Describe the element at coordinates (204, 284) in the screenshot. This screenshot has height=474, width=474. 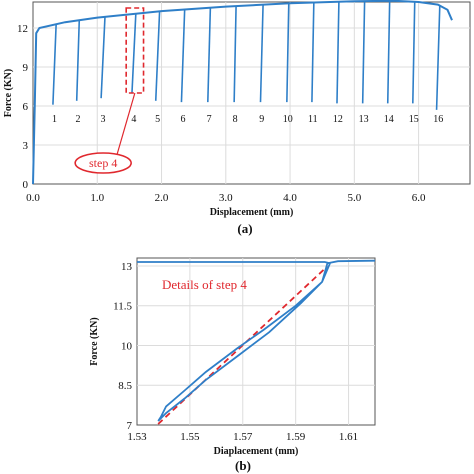
I see `annotation-details-step-4: Details of step 4` at that location.